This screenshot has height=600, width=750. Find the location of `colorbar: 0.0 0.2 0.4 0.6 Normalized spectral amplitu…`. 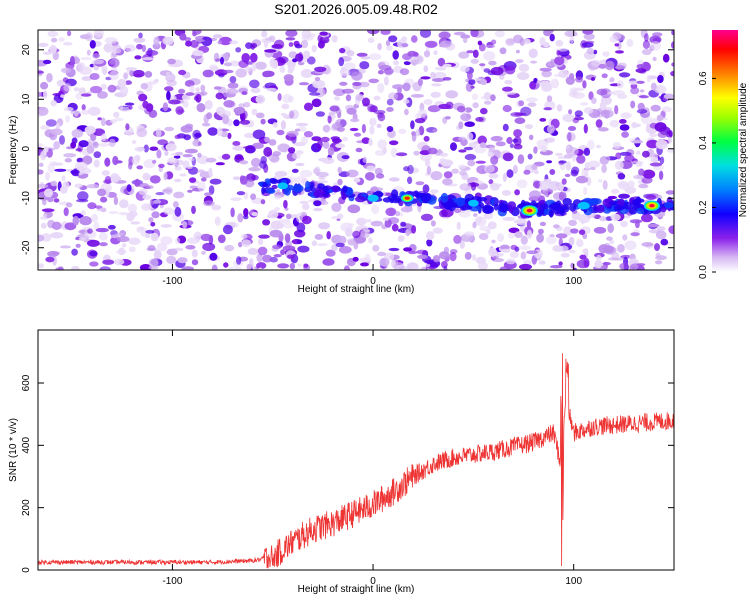

colorbar: 0.0 0.2 0.4 0.6 Normalized spectral amplitu… is located at coordinates (723, 154).